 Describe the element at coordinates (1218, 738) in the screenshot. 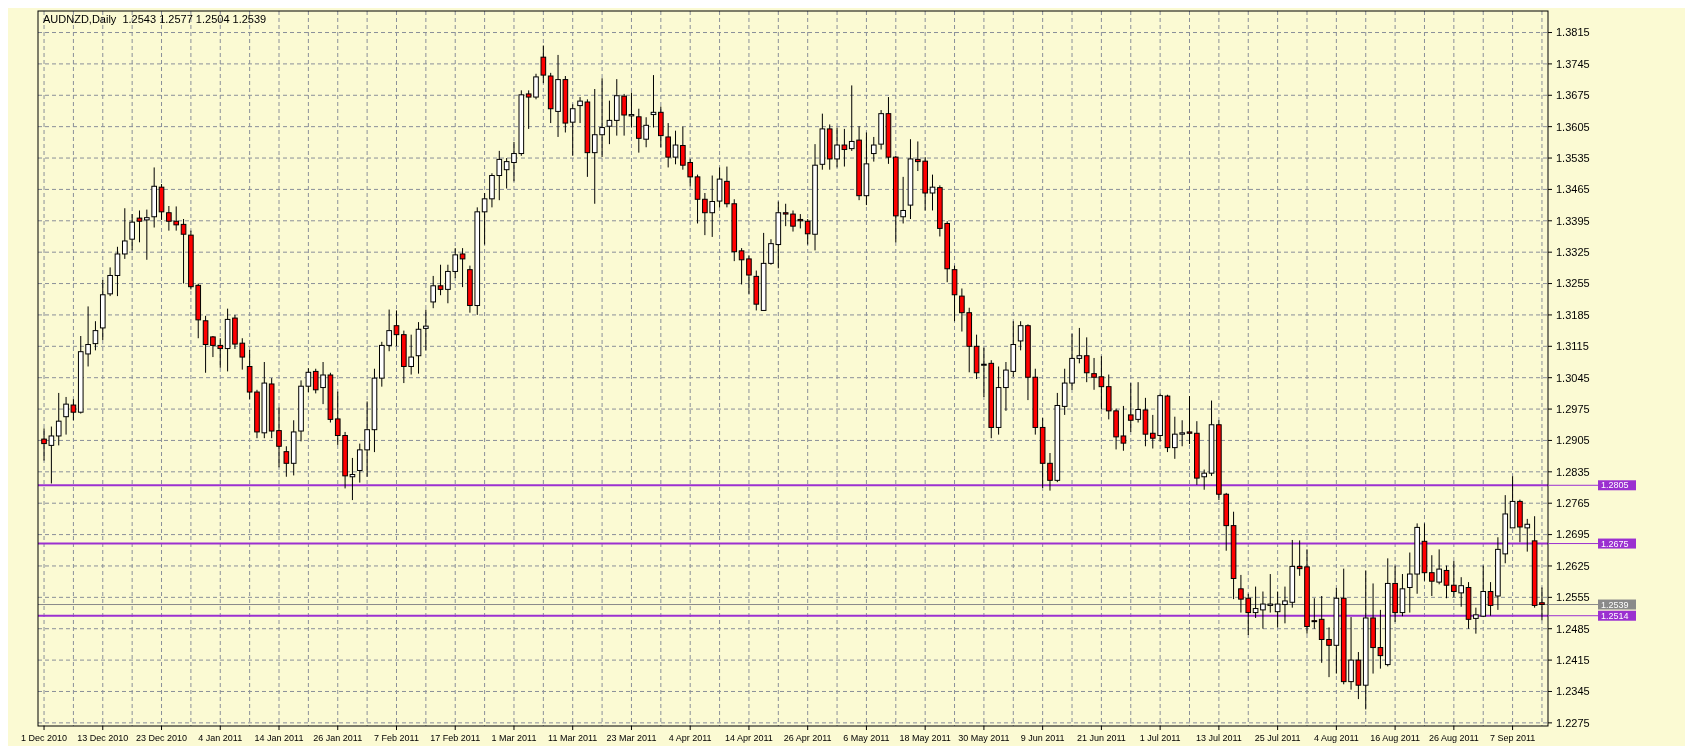

I see `x-tick-label: 13 Jul 2011` at that location.